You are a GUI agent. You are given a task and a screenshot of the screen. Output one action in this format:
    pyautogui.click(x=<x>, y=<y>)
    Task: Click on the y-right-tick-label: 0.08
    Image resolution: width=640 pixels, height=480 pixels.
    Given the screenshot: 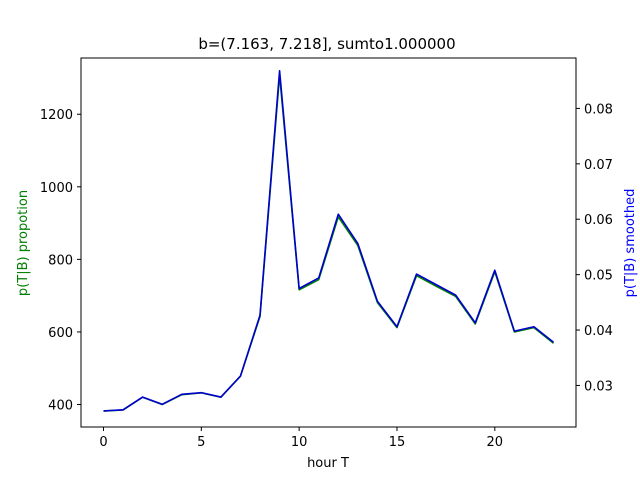 What is the action you would take?
    pyautogui.click(x=598, y=109)
    